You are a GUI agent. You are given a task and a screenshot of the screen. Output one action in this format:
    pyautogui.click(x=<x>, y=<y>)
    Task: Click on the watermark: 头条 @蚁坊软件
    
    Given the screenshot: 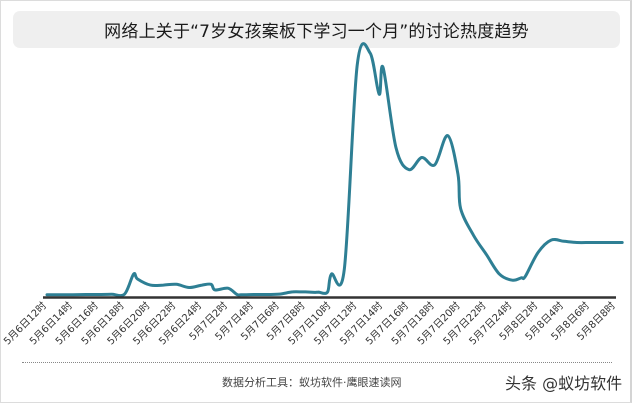 What is the action you would take?
    pyautogui.click(x=564, y=383)
    